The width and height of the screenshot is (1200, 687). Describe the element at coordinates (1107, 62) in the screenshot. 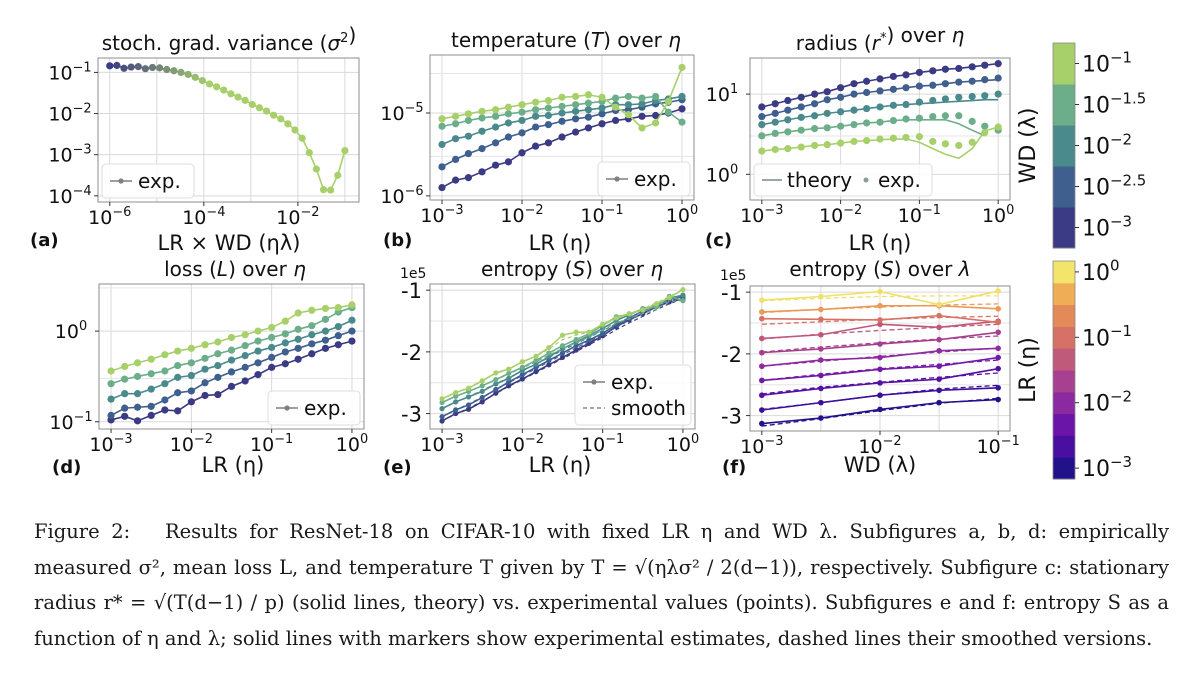

I see `colorbar-tick-label: 10−1` at that location.